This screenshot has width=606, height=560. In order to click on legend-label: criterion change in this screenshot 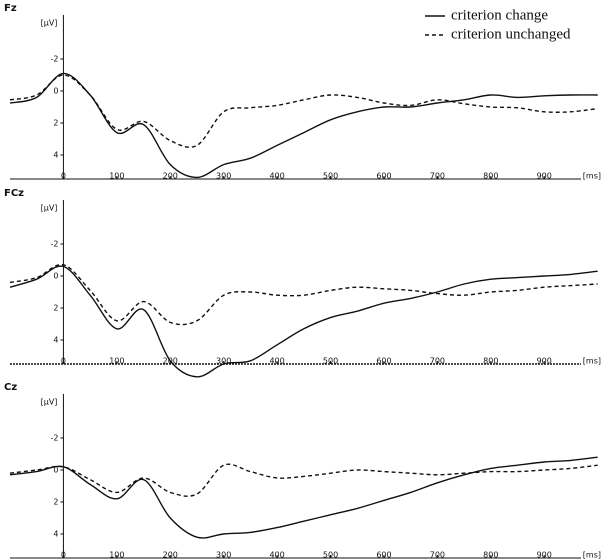, I will do `click(499, 15)`.